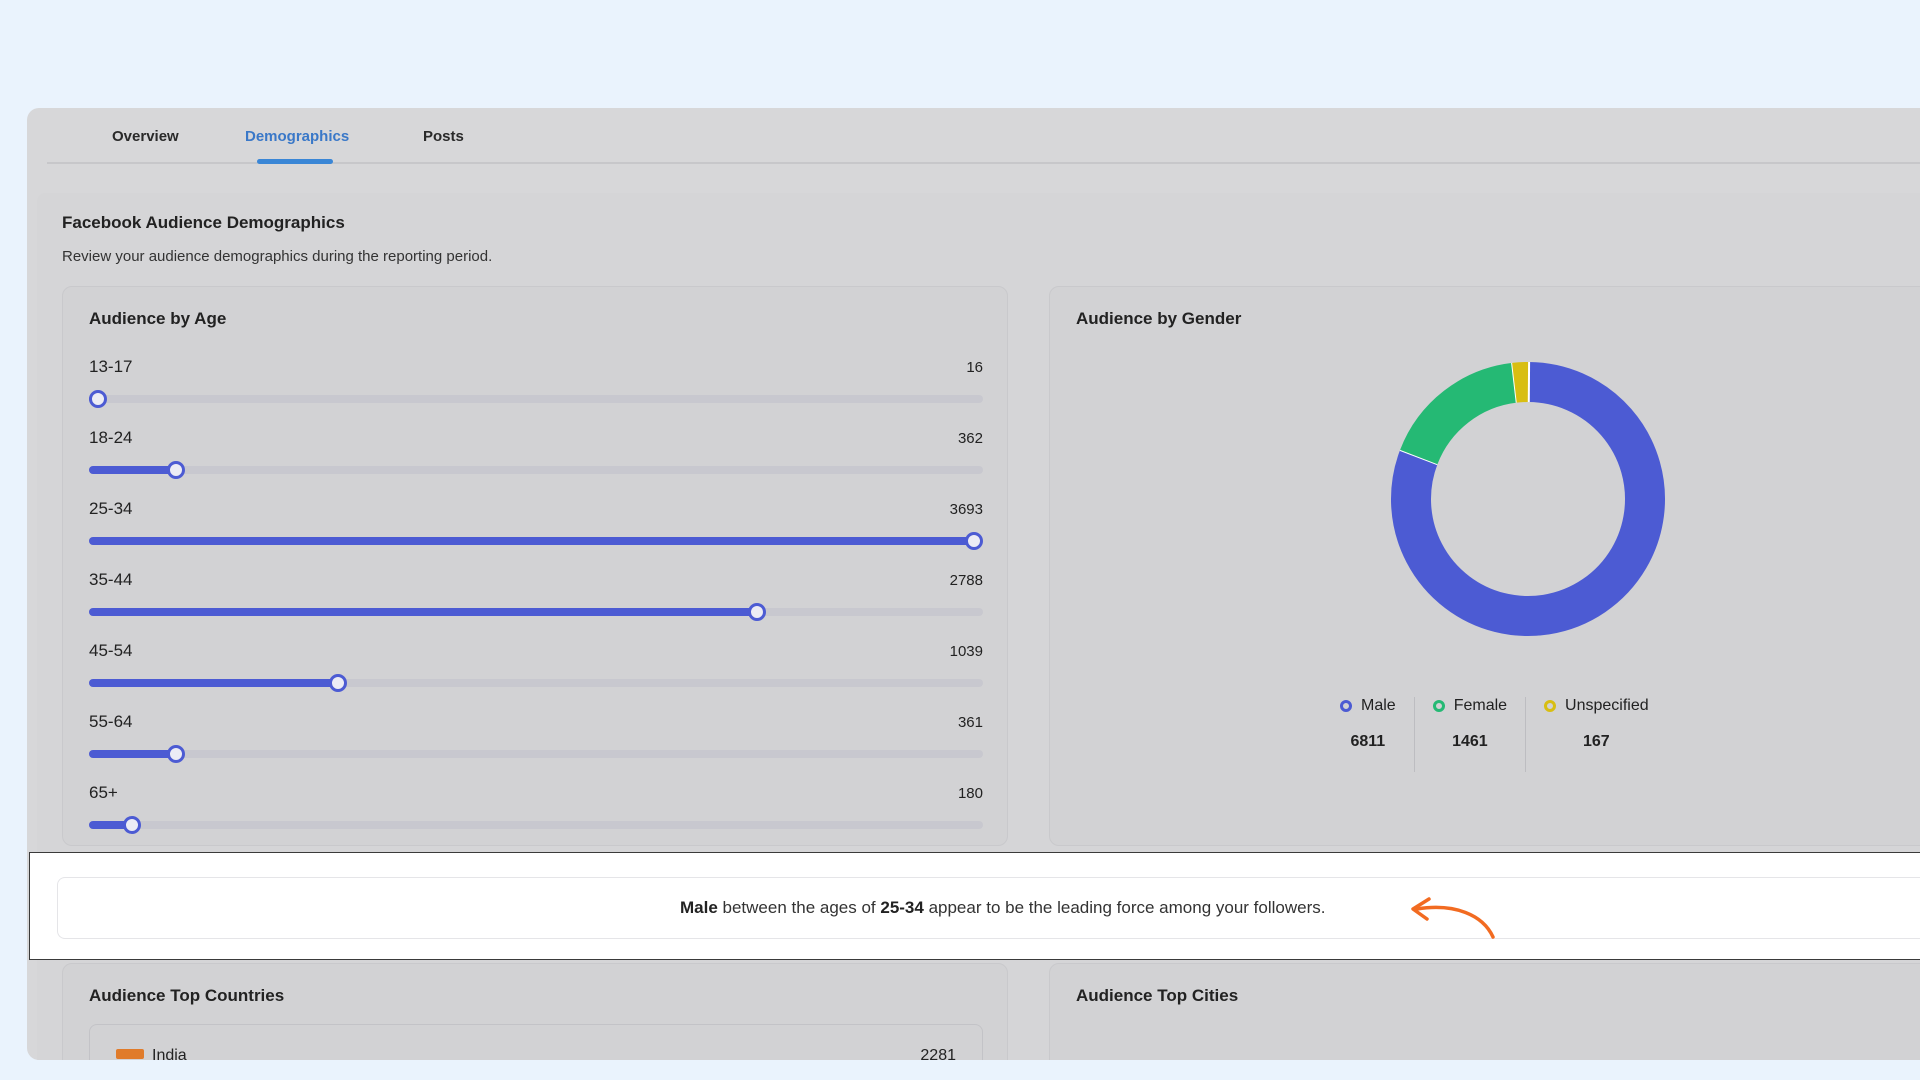 The width and height of the screenshot is (1920, 1080). I want to click on legend-label-row: Female, so click(1470, 706).